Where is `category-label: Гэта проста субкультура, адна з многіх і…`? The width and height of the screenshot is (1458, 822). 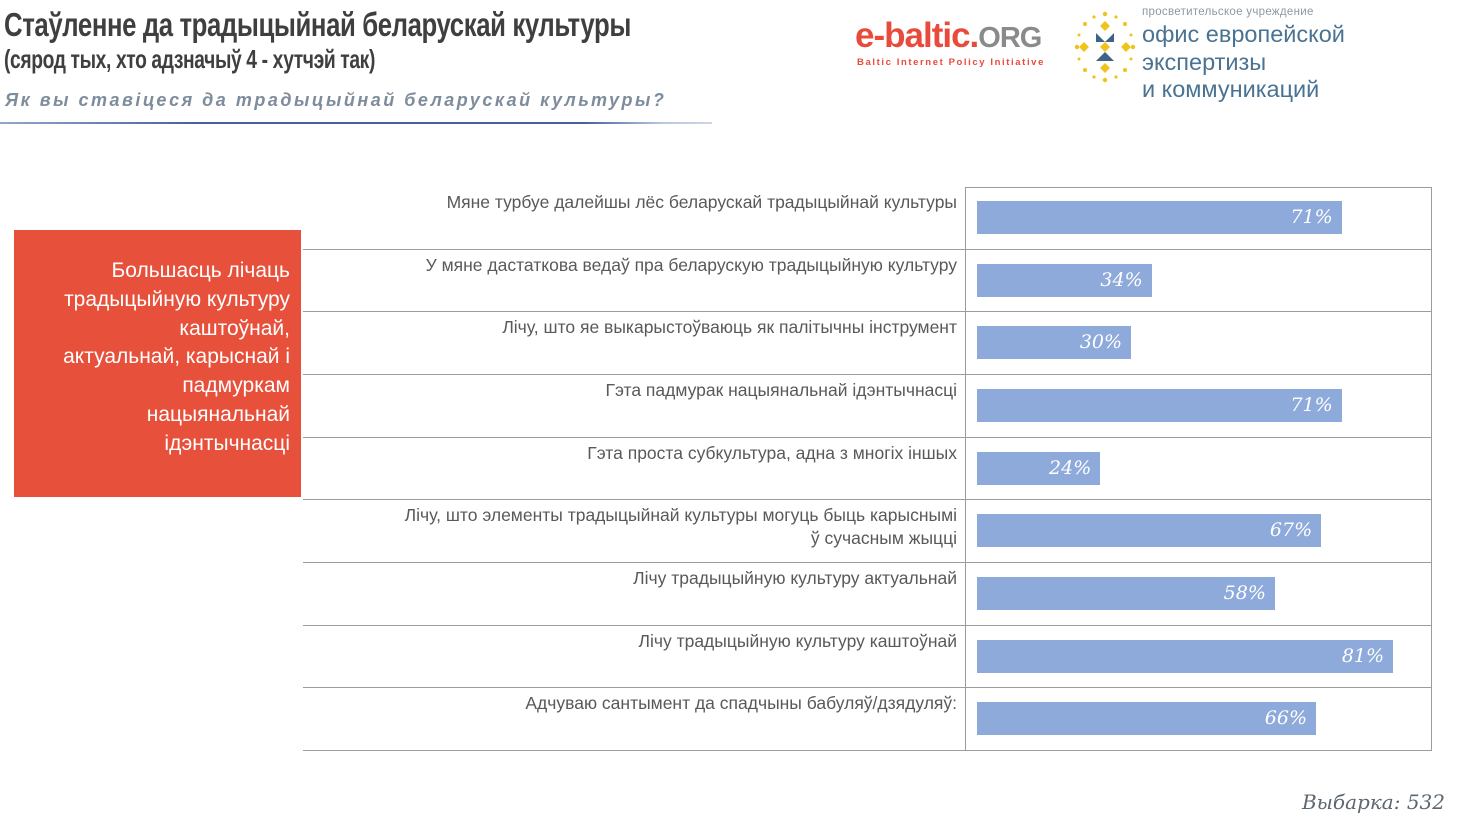 category-label: Гэта проста субкультура, адна з многіх і… is located at coordinates (772, 452).